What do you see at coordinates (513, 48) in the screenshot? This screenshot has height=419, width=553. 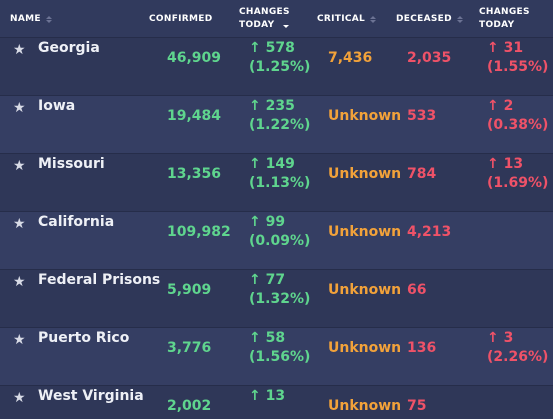 I see `death-change-value: 31` at bounding box center [513, 48].